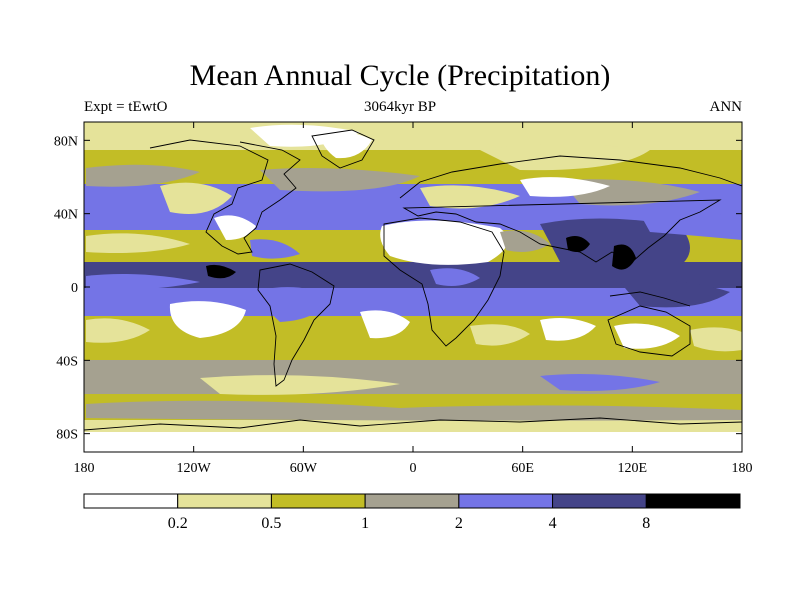 The width and height of the screenshot is (800, 600). I want to click on band-north-high, so click(413, 168).